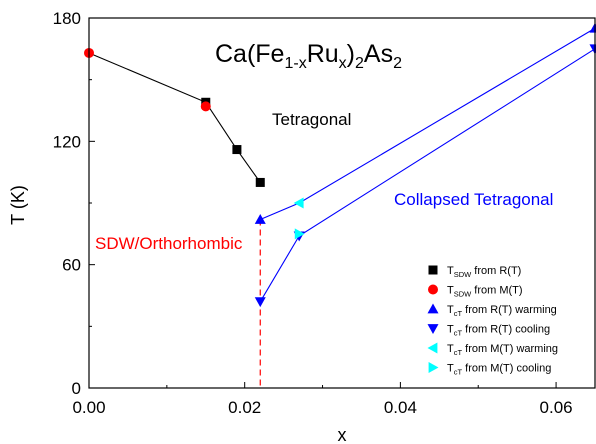 The image size is (596, 444). What do you see at coordinates (244, 407) in the screenshot?
I see `x-tick-label: 0.02` at bounding box center [244, 407].